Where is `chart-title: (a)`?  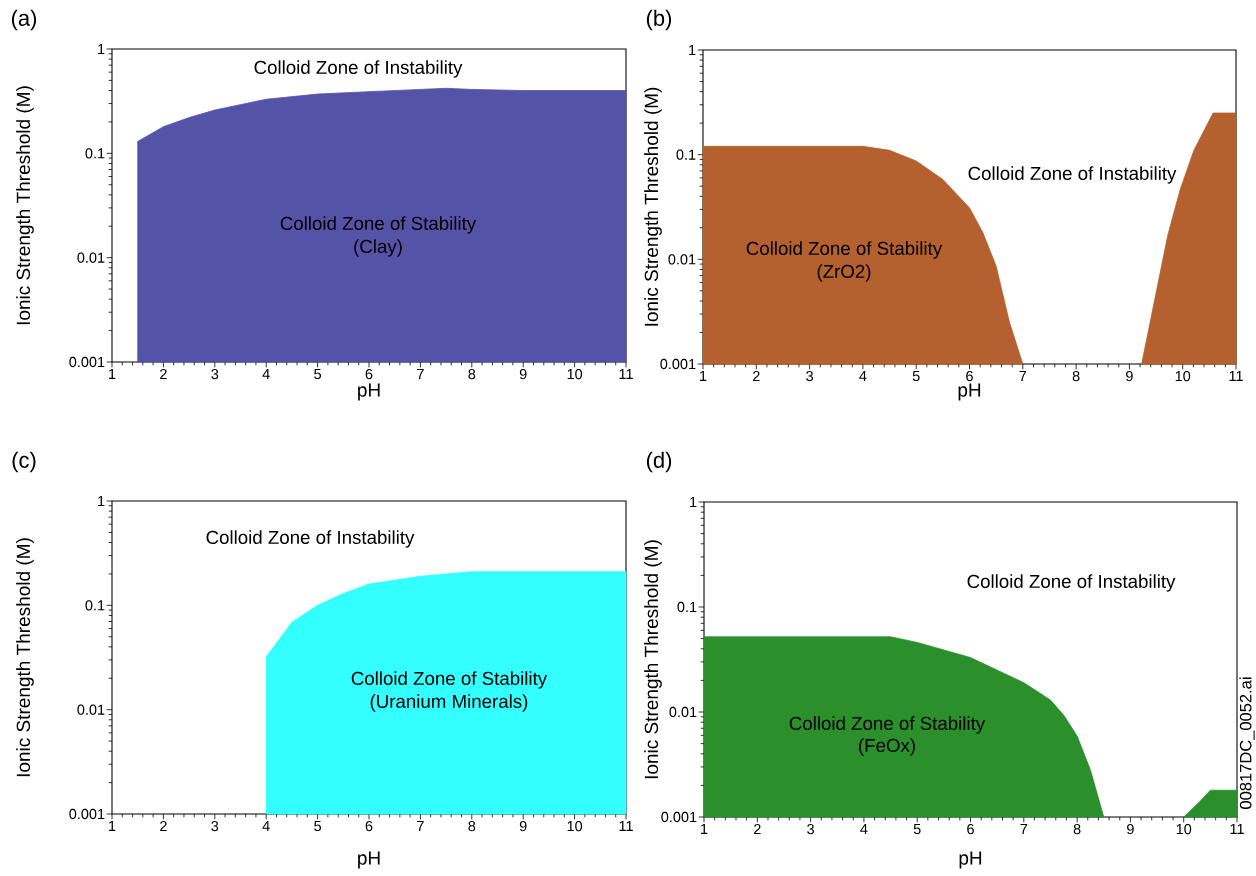
chart-title: (a) is located at coordinates (24, 20).